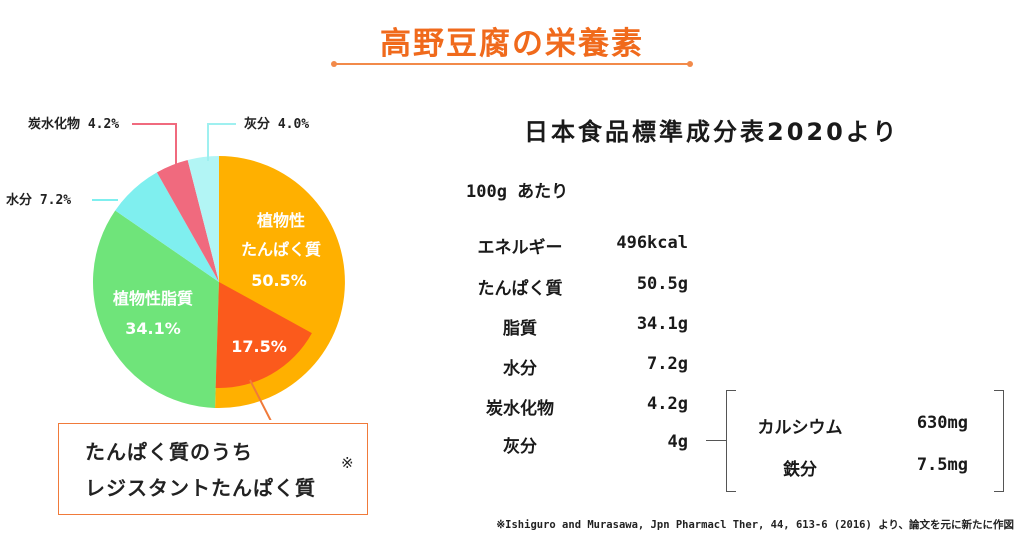 The width and height of the screenshot is (1024, 537). What do you see at coordinates (512, 64) in the screenshot?
I see `title-underline` at bounding box center [512, 64].